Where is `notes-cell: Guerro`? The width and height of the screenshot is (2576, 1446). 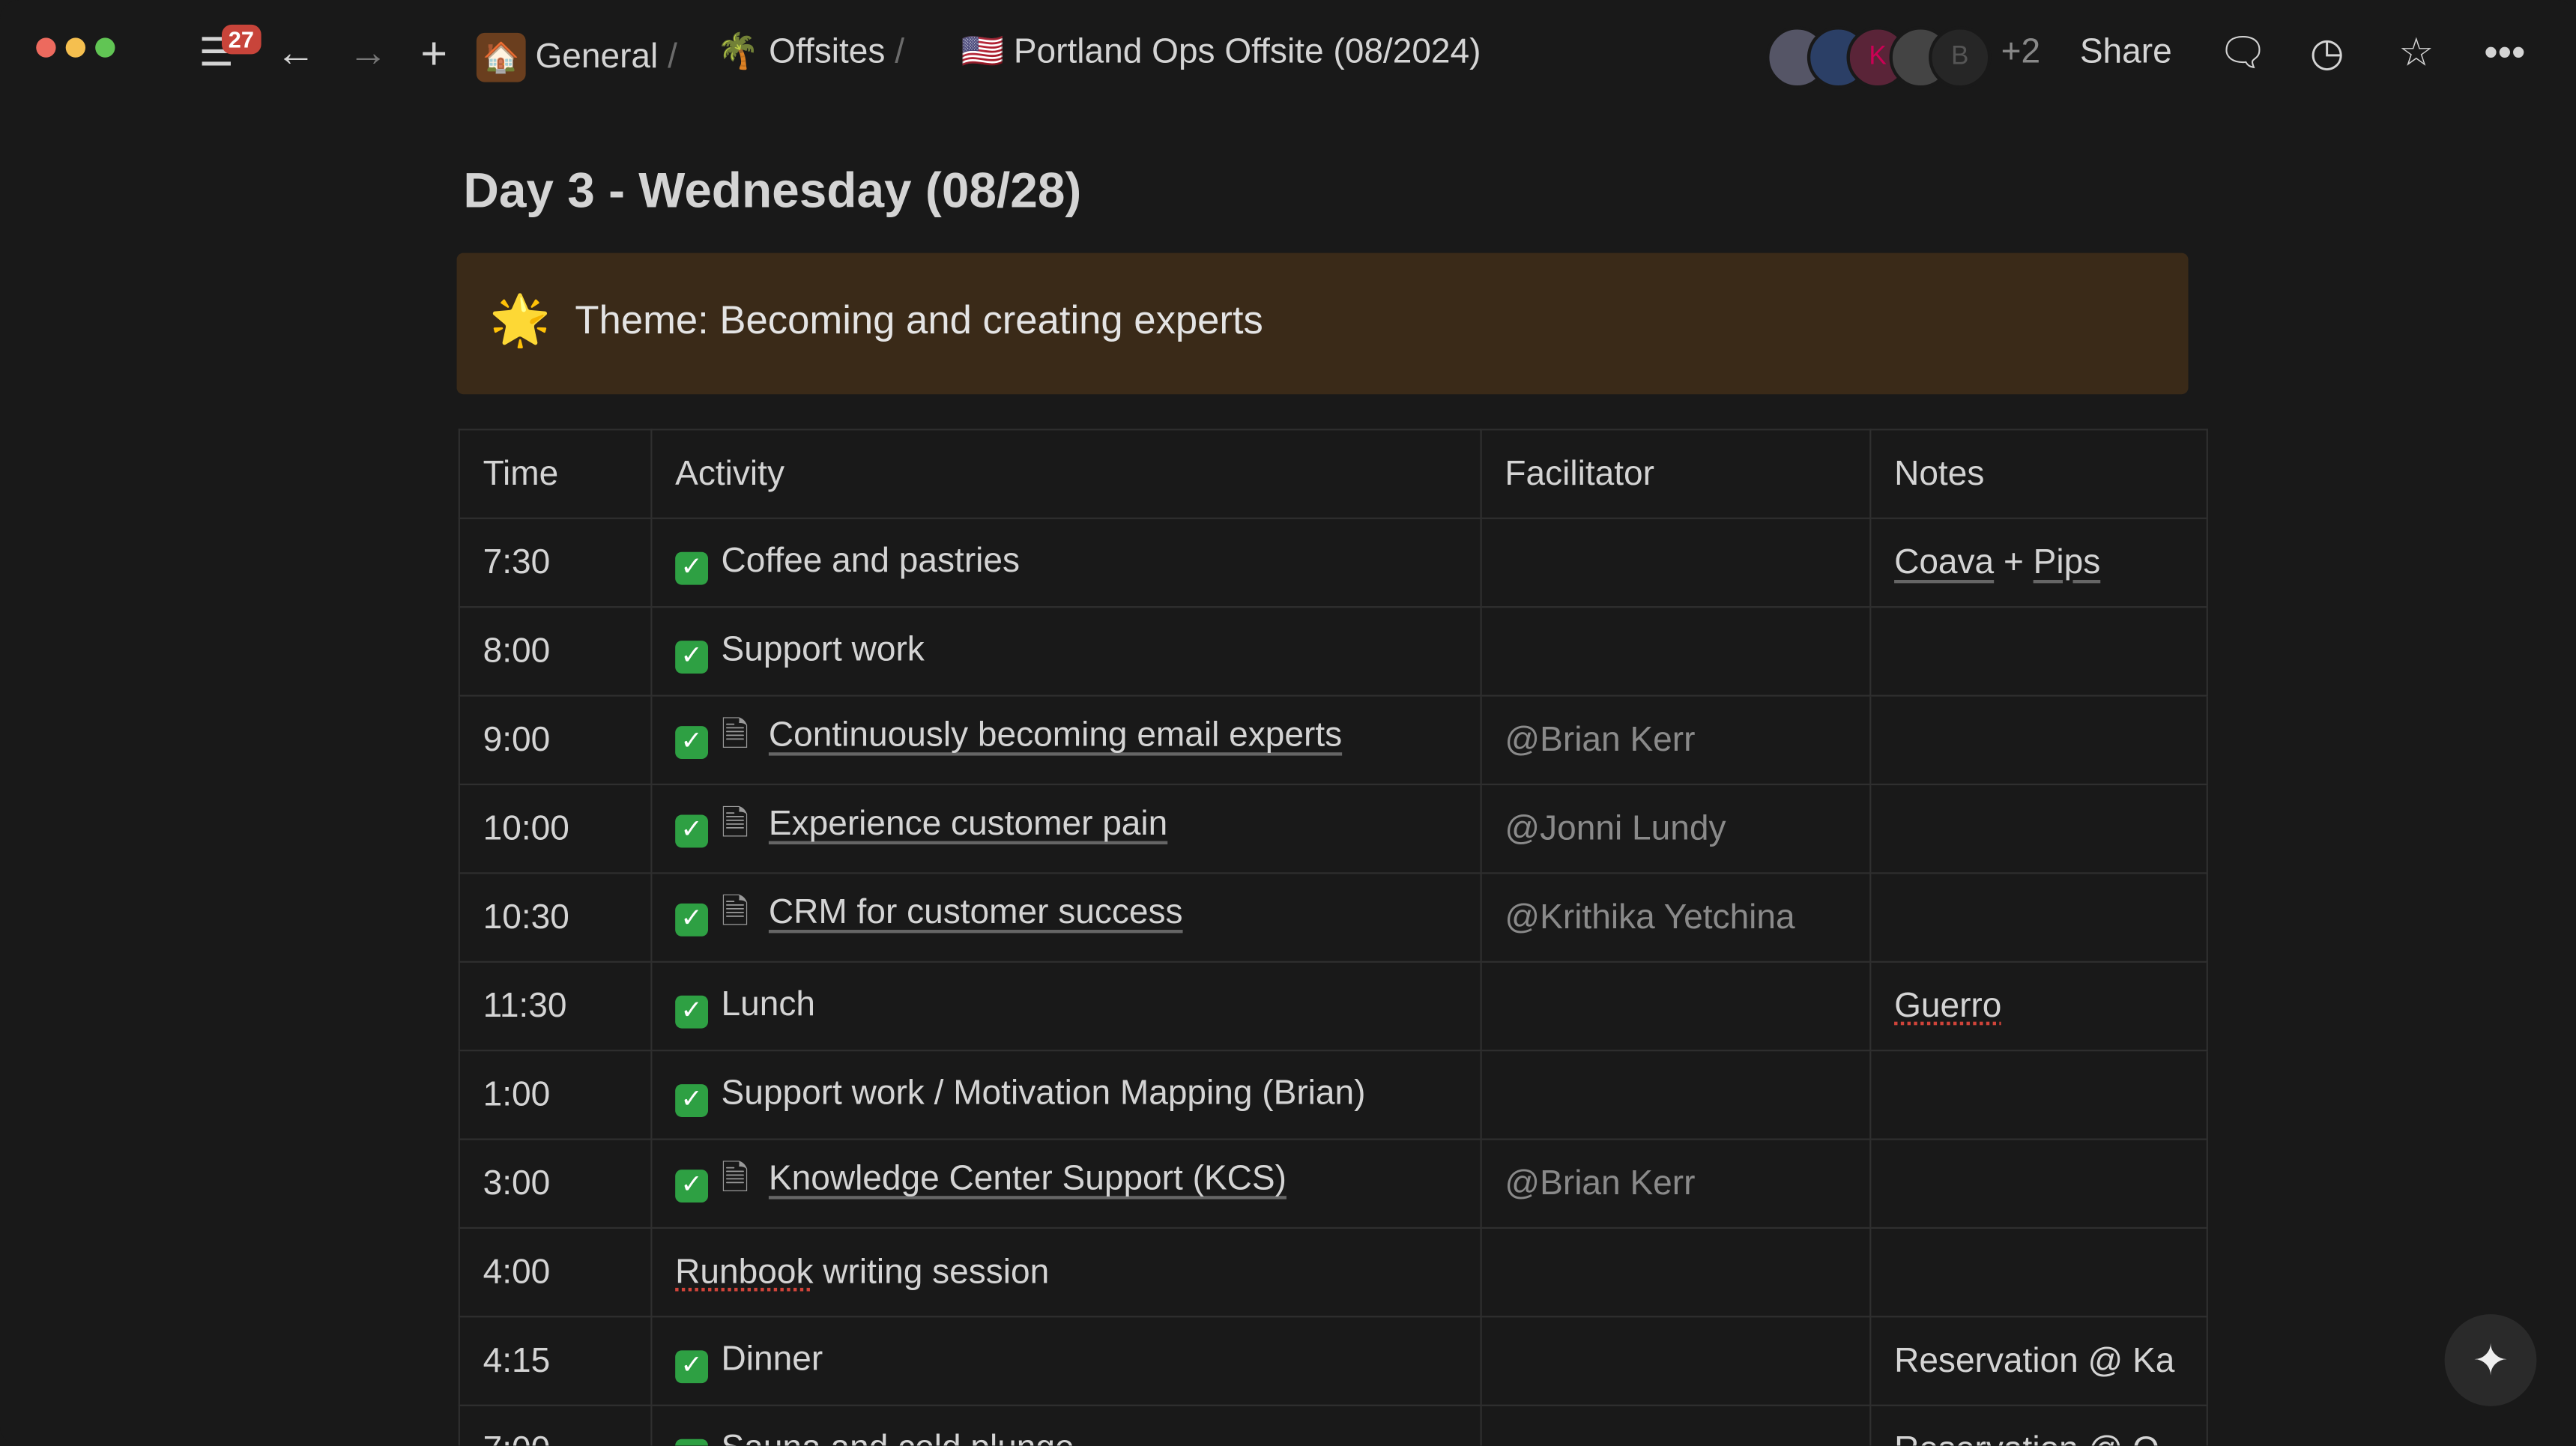
notes-cell: Guerro is located at coordinates (2038, 1006).